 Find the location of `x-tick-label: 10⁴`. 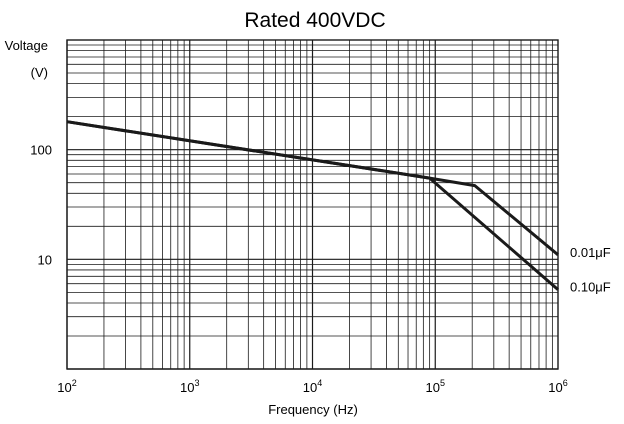

x-tick-label: 10⁴ is located at coordinates (312, 386).